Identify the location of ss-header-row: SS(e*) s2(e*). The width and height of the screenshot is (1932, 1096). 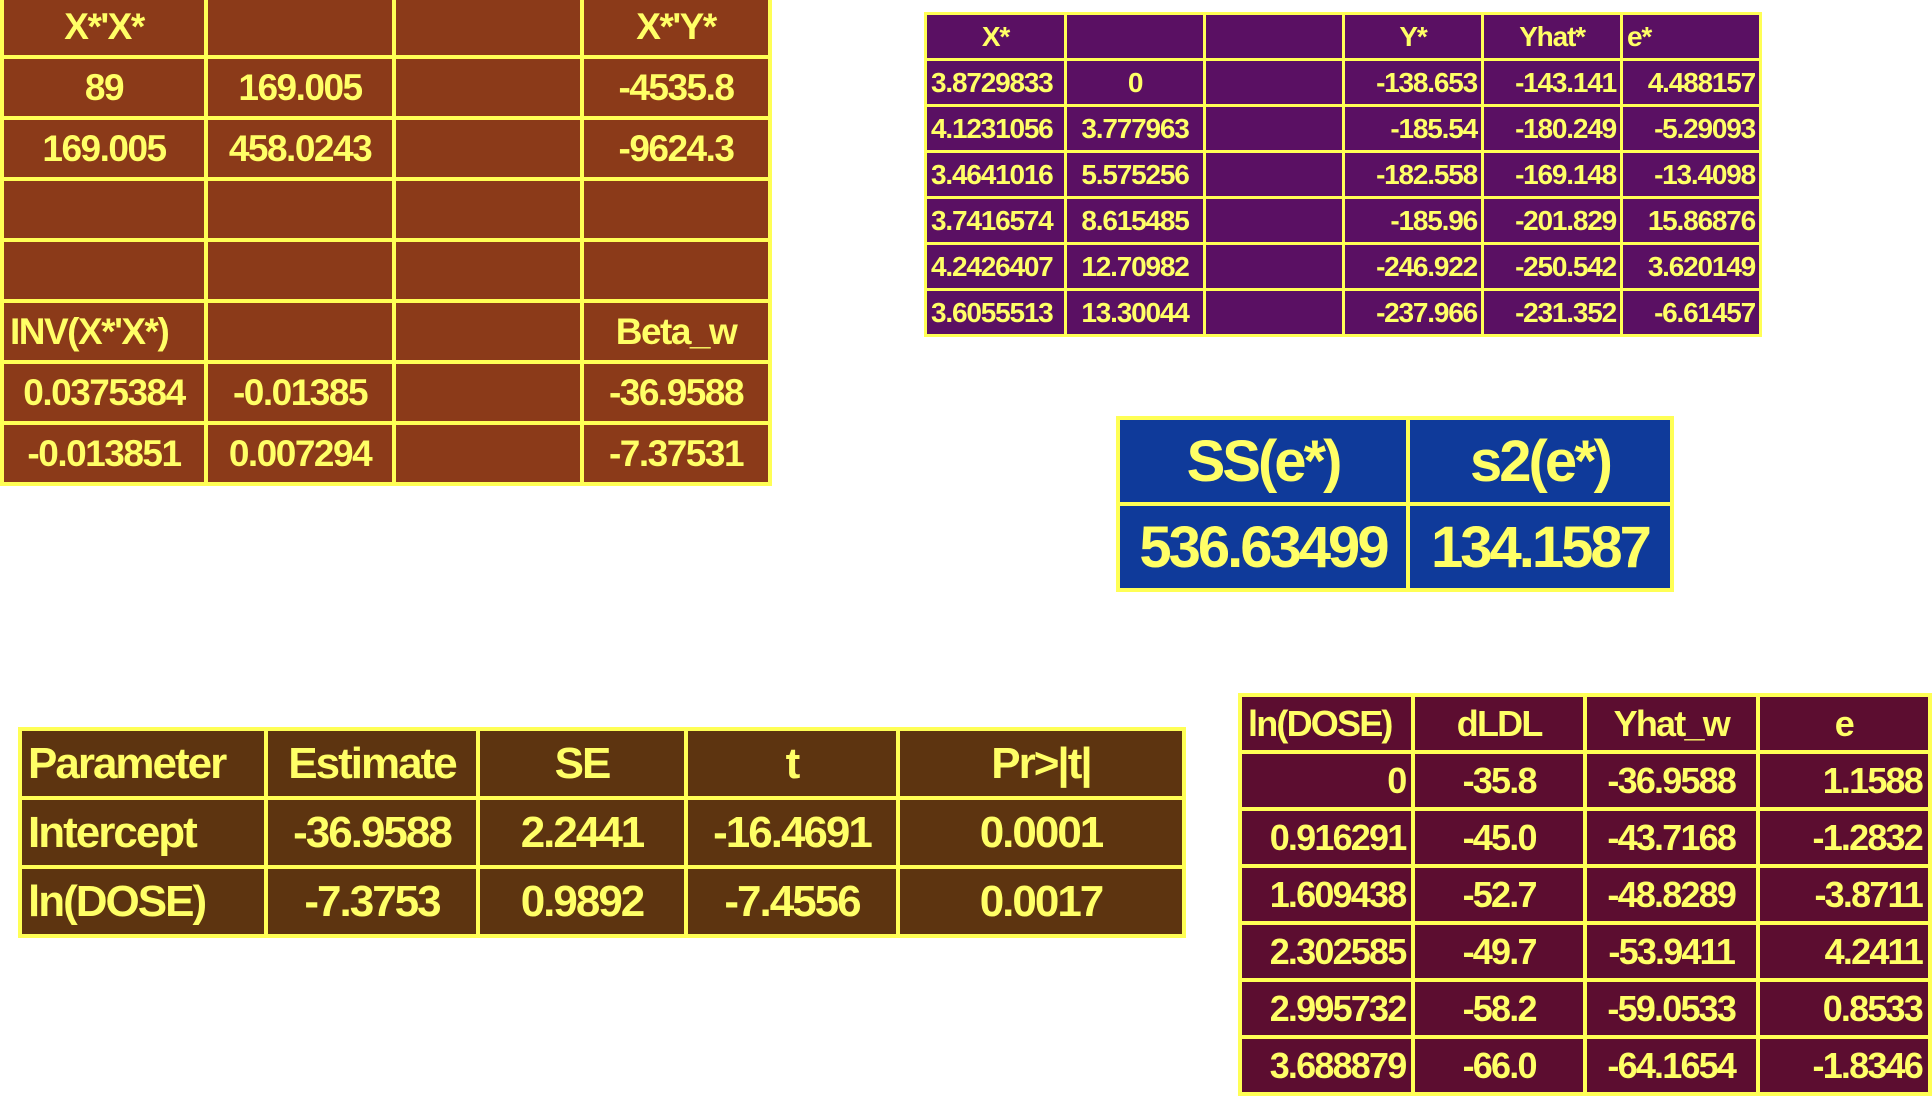
(1395, 461).